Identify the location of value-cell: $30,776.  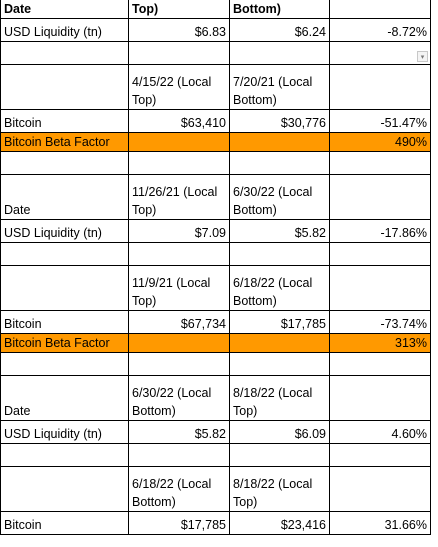
(279, 121).